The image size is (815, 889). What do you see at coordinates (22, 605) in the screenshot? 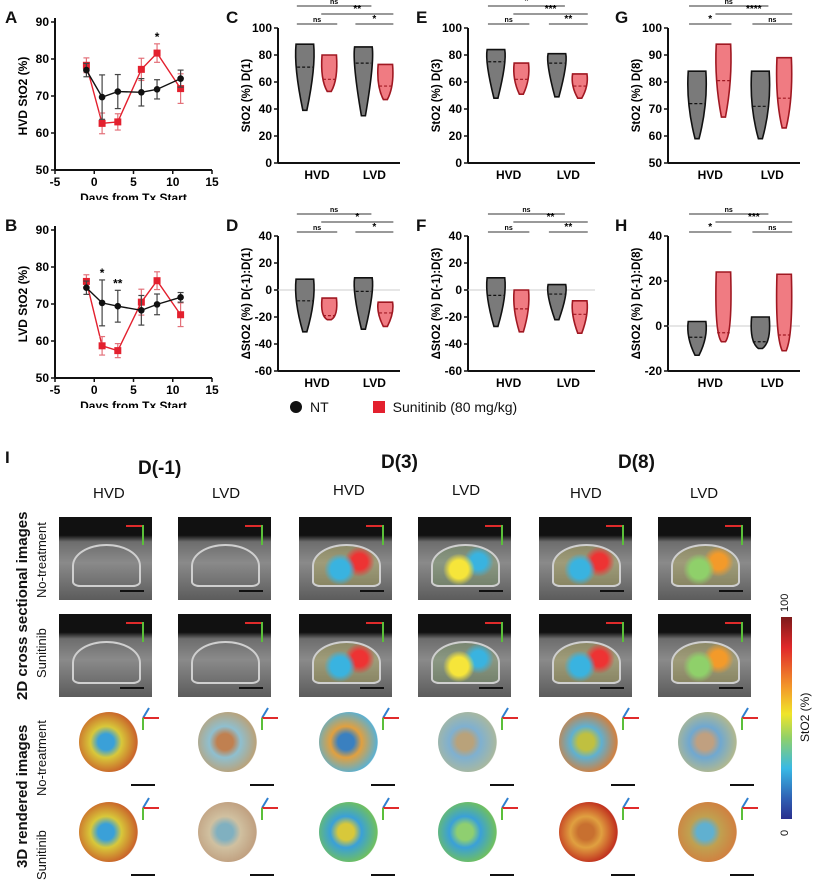
I see `section-label-2d: 2D cross sectional images` at bounding box center [22, 605].